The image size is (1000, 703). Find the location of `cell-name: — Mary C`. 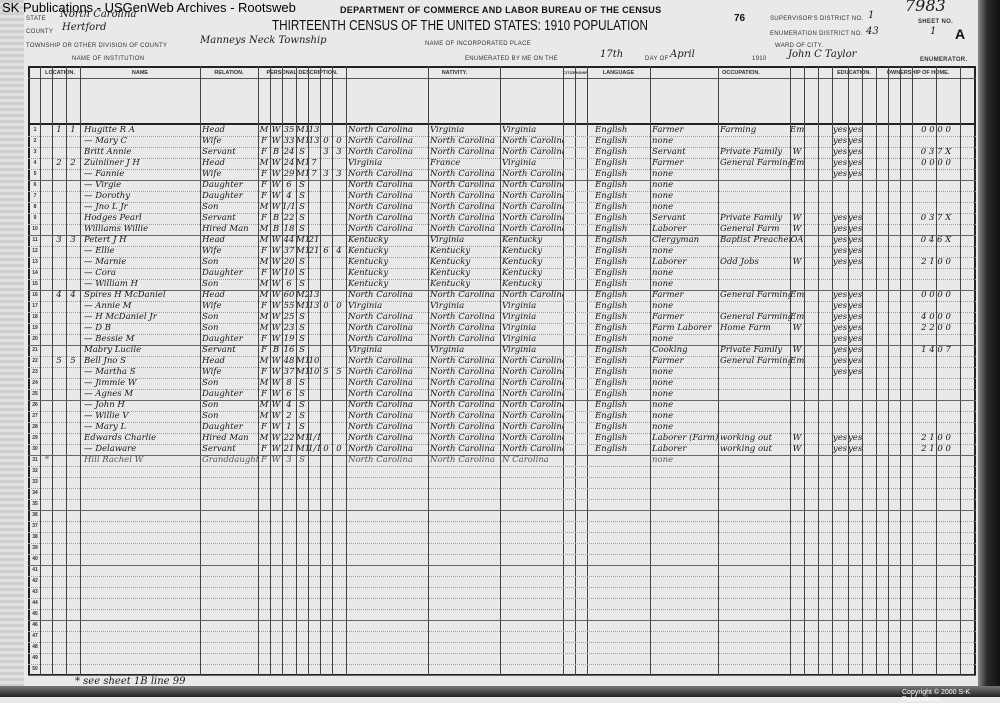

cell-name: — Mary C is located at coordinates (106, 141).